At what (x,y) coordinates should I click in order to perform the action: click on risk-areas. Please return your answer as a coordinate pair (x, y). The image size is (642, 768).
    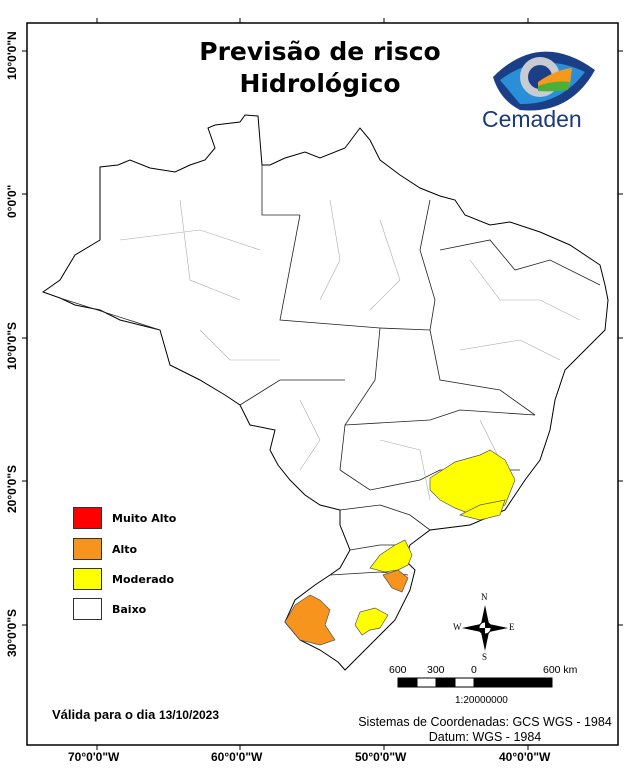
    Looking at the image, I should click on (400, 547).